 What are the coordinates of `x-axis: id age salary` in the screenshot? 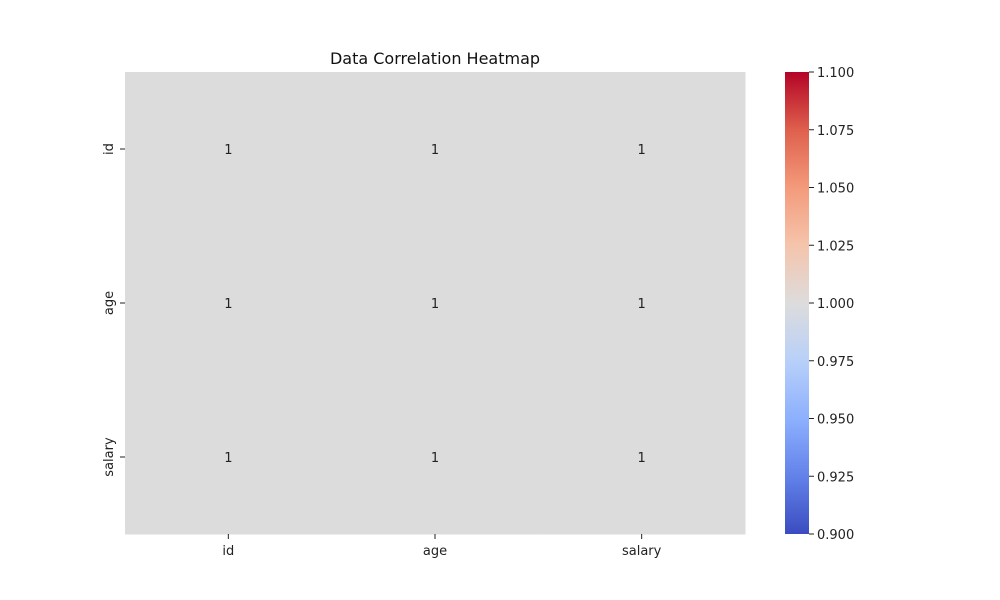 It's located at (442, 546).